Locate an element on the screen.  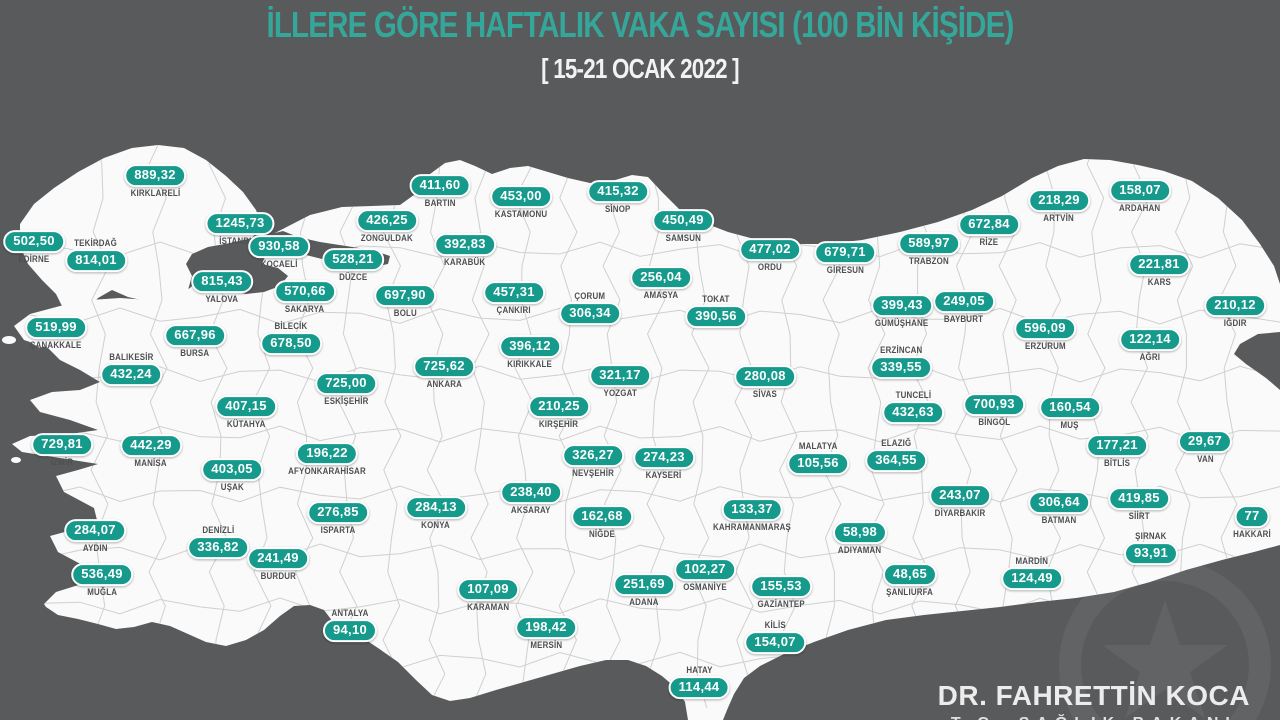
province-mersi̇n: 198,42 MERSİN is located at coordinates (546, 633).